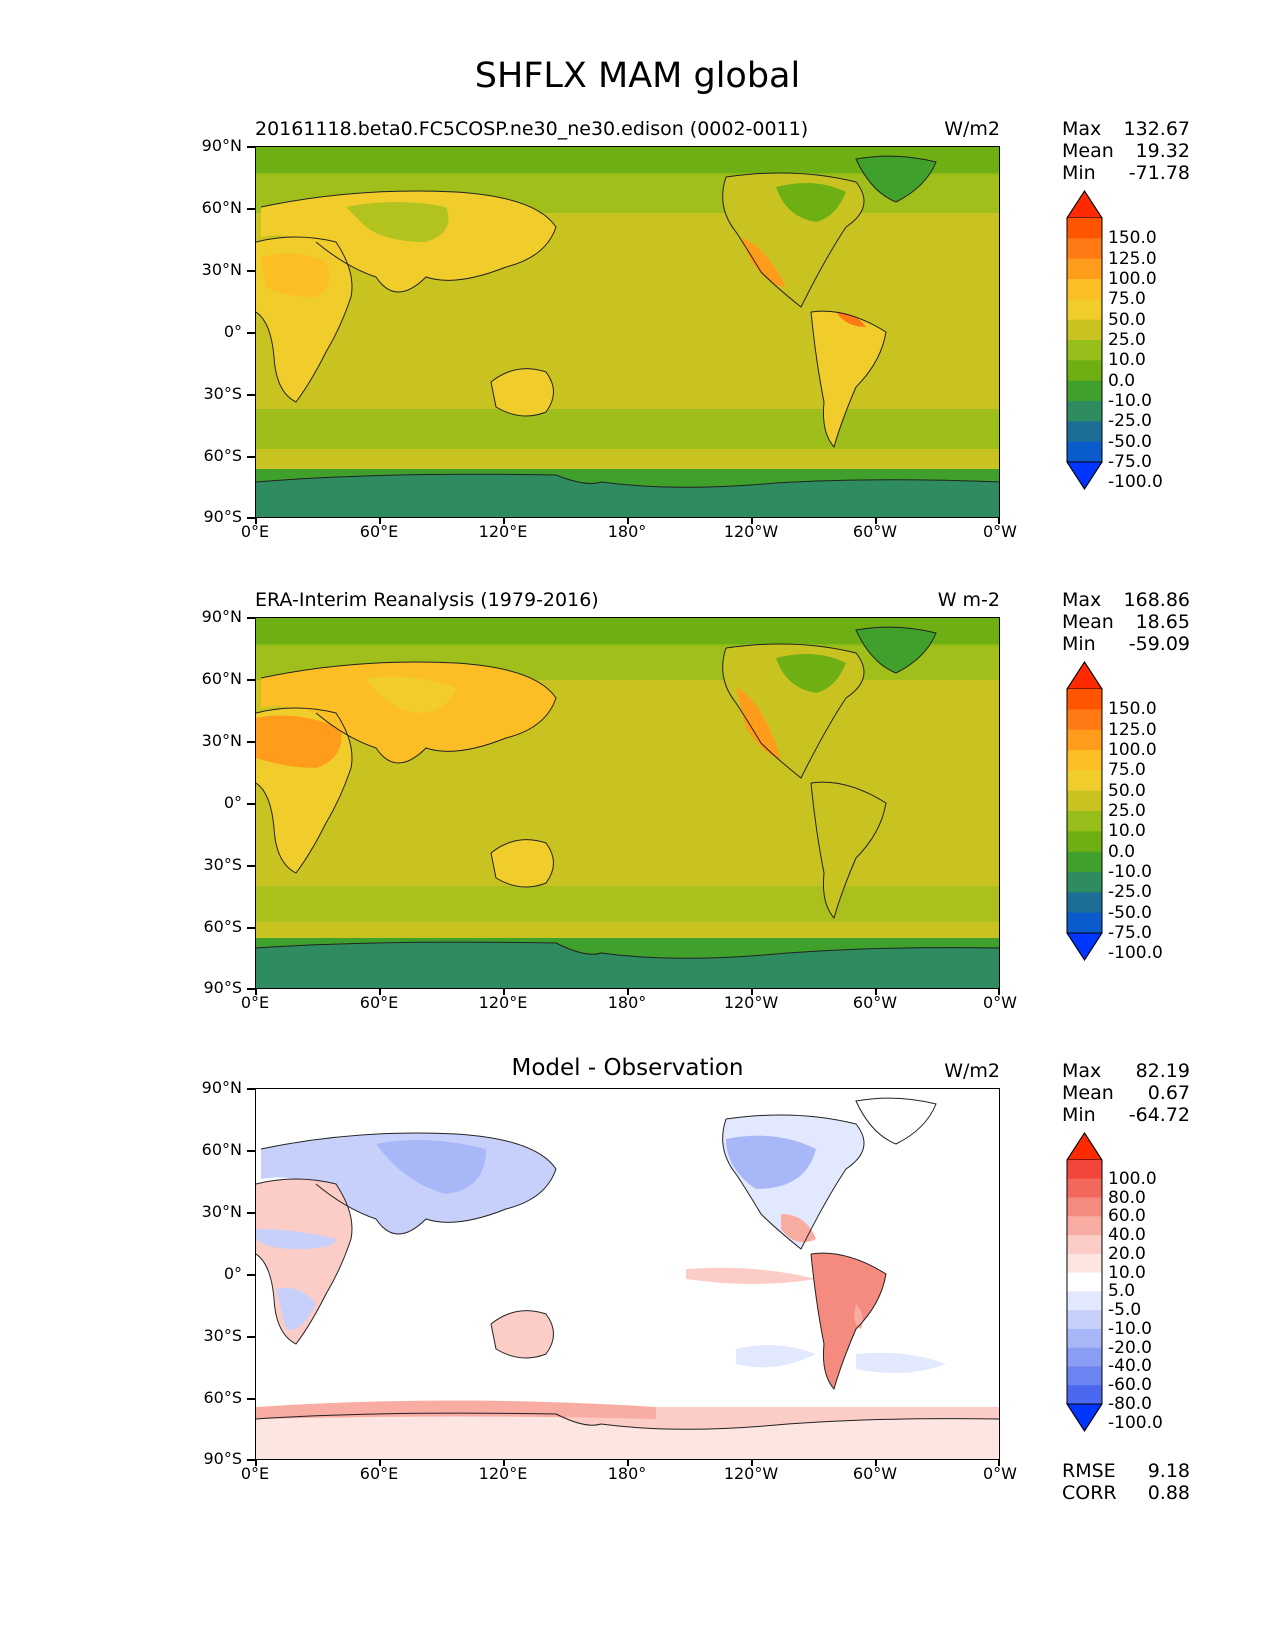 This screenshot has width=1275, height=1650. Describe the element at coordinates (1125, 1310) in the screenshot. I see `colorbar-tick-label: -5.0` at that location.